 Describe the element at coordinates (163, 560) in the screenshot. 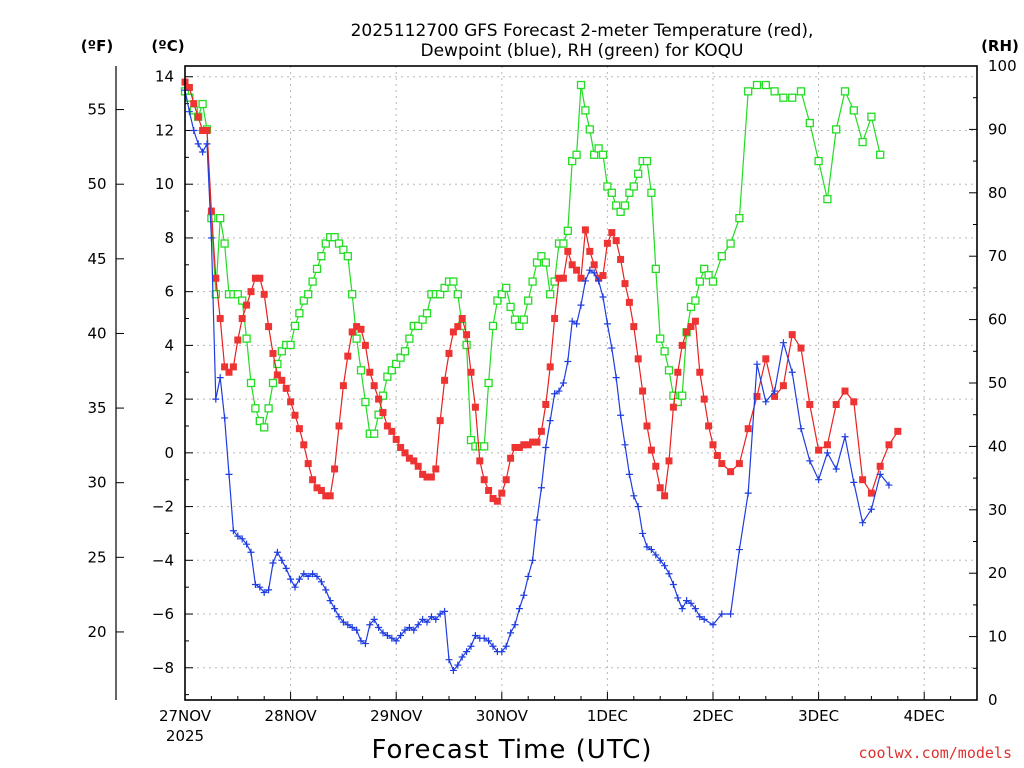

I see `celsius-tick-label: −4` at that location.